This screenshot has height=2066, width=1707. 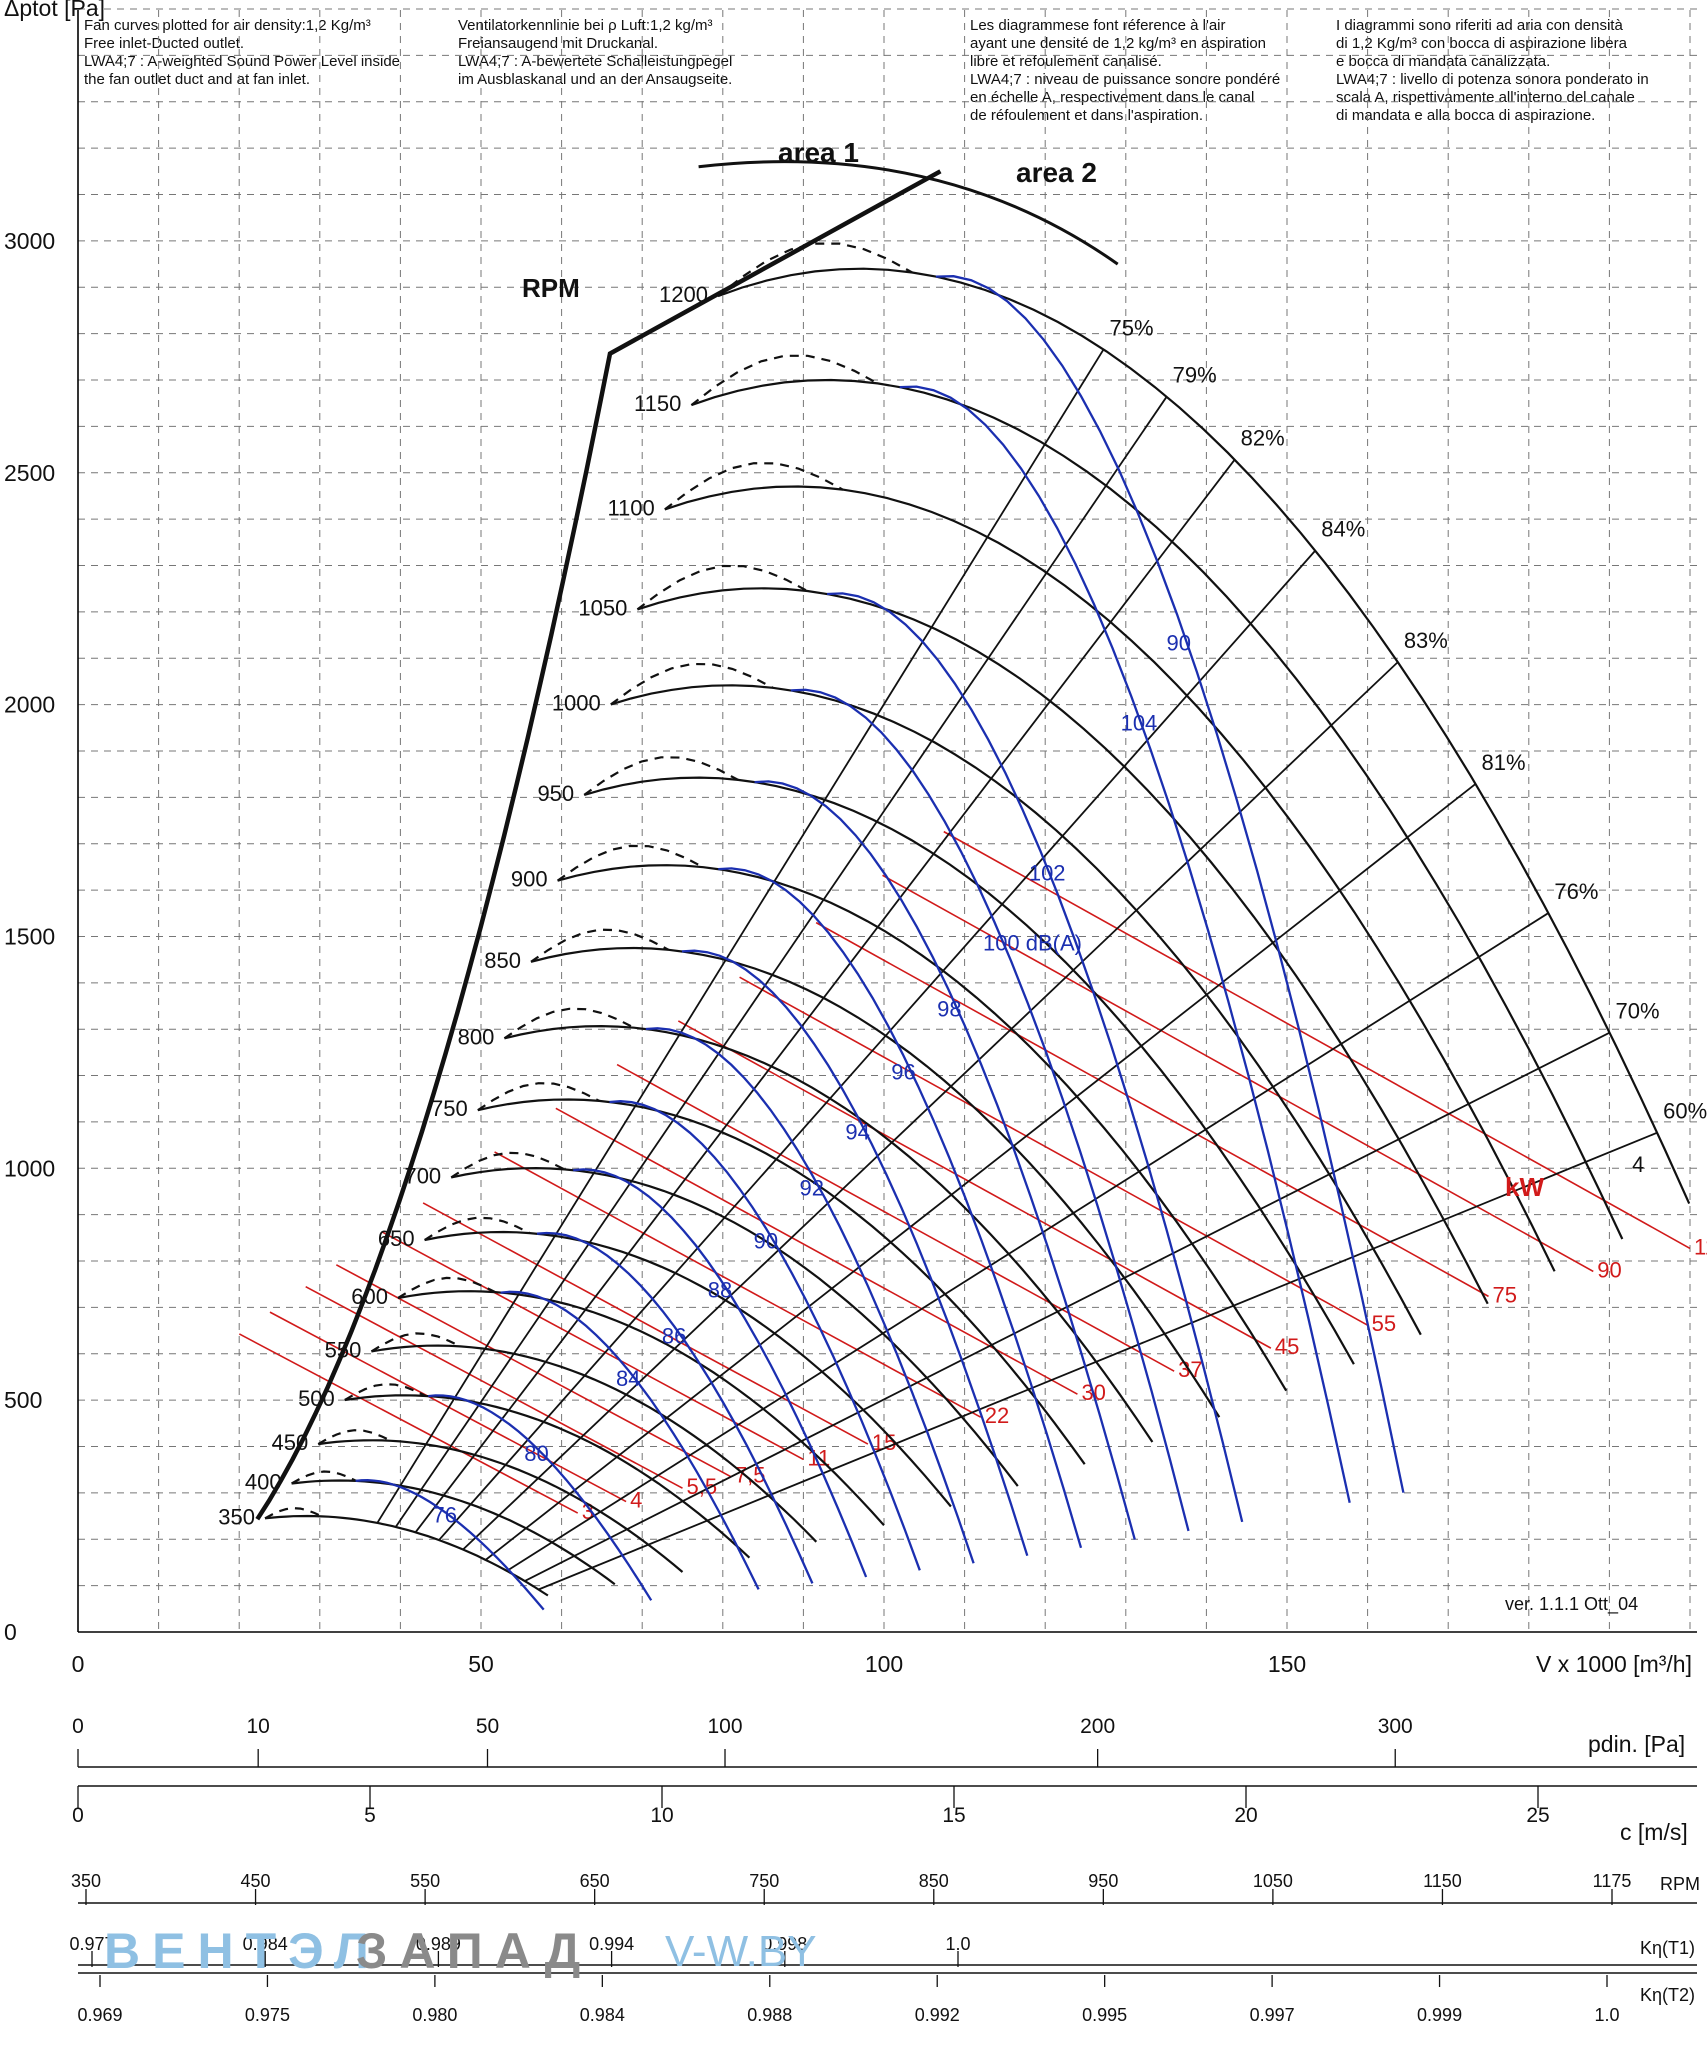 What do you see at coordinates (1576, 891) in the screenshot?
I see `efficiency-label-76: 76%` at bounding box center [1576, 891].